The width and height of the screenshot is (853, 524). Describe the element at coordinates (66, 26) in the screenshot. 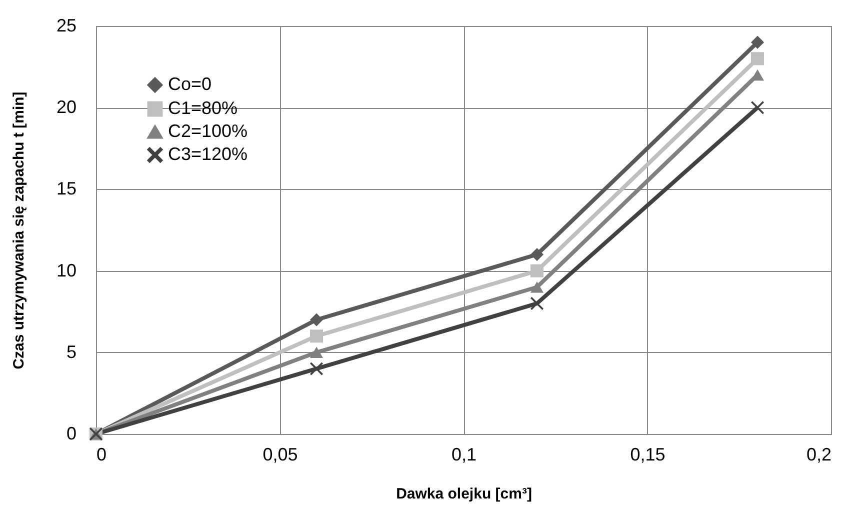

I see `y-tick-label: 25` at that location.